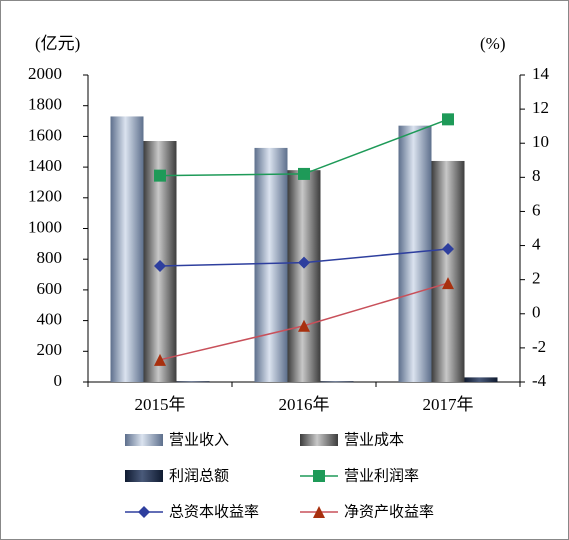 This screenshot has height=540, width=569. I want to click on y-tick-label: 1400, so click(45, 165).